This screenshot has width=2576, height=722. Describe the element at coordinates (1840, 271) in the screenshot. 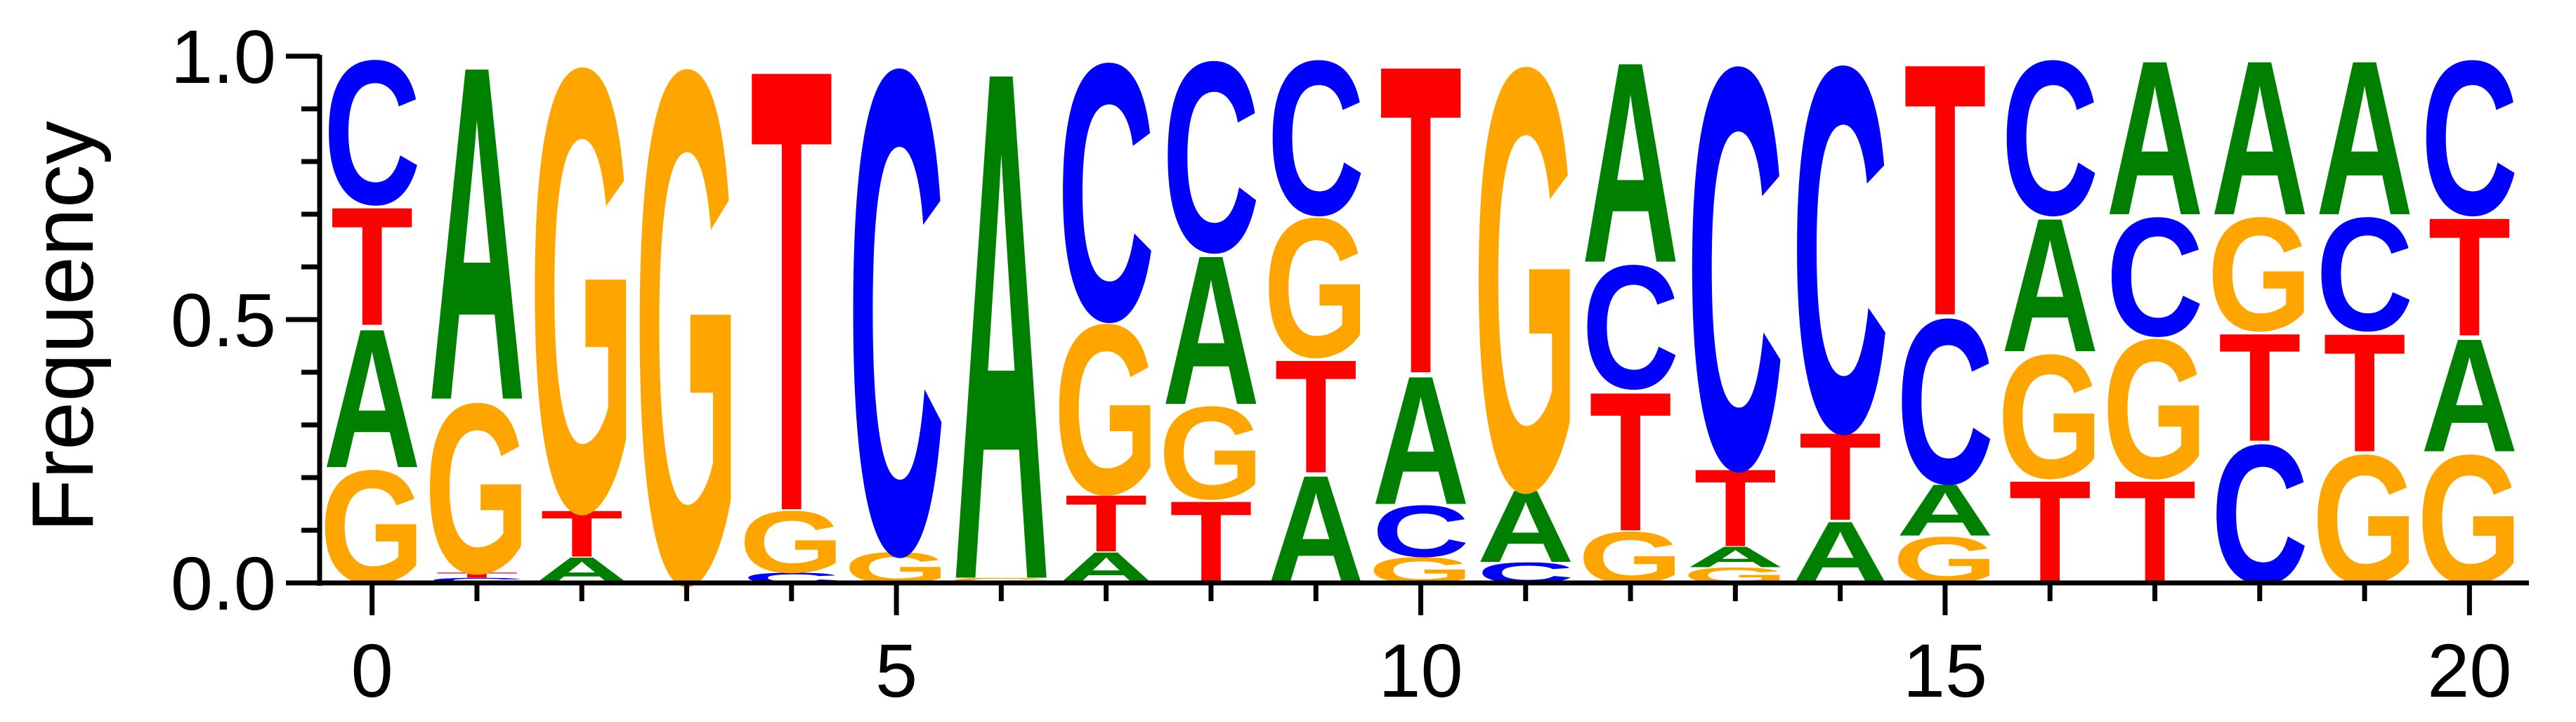

I see `logo-letter-C-pos-14: C` at that location.